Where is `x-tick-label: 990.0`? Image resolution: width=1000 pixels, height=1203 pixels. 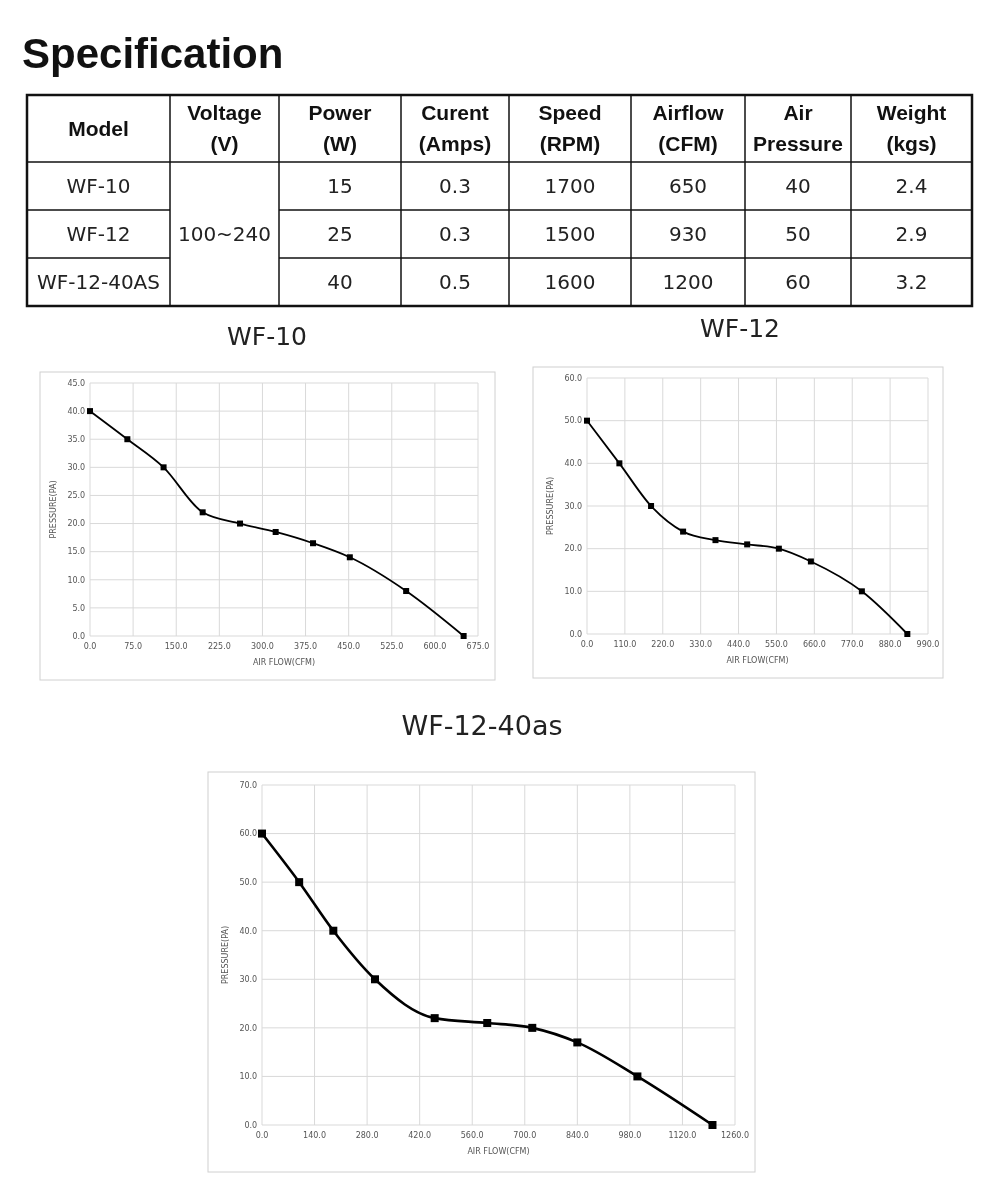 x-tick-label: 990.0 is located at coordinates (928, 644).